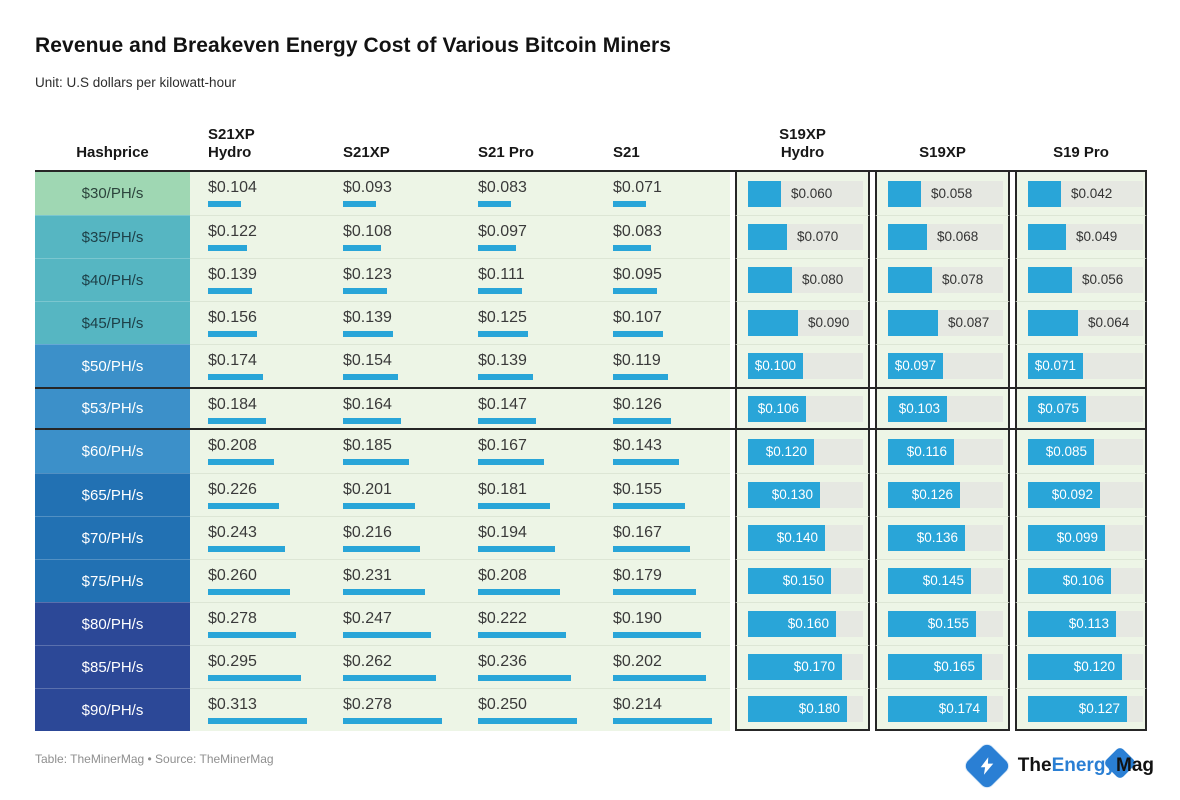 The height and width of the screenshot is (800, 1180). What do you see at coordinates (1085, 581) in the screenshot?
I see `bar-track: $0.106` at bounding box center [1085, 581].